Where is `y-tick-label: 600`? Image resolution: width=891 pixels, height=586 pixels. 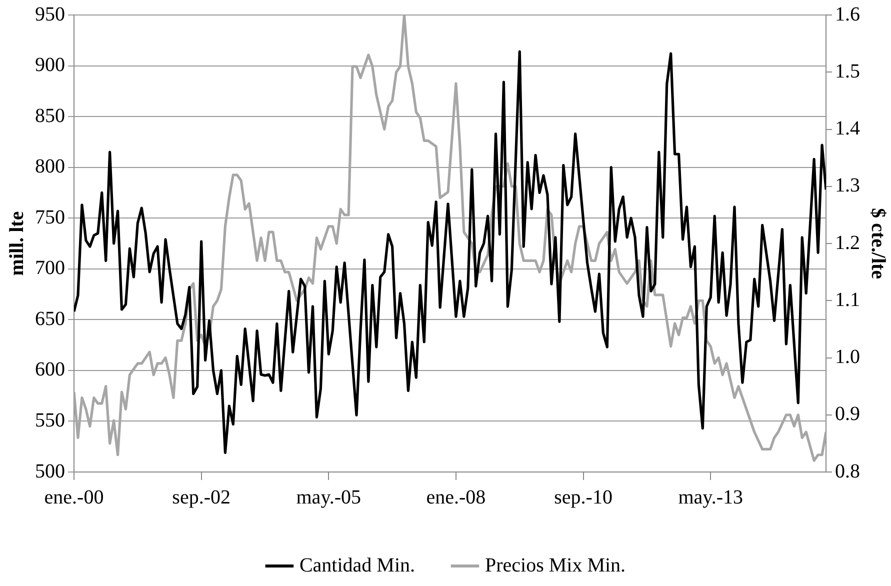
y-tick-label: 600 is located at coordinates (50, 369).